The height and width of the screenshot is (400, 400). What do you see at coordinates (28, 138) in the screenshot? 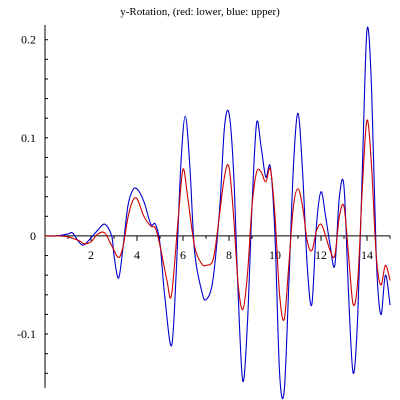
I see `y-tick-label: 0.1` at bounding box center [28, 138].